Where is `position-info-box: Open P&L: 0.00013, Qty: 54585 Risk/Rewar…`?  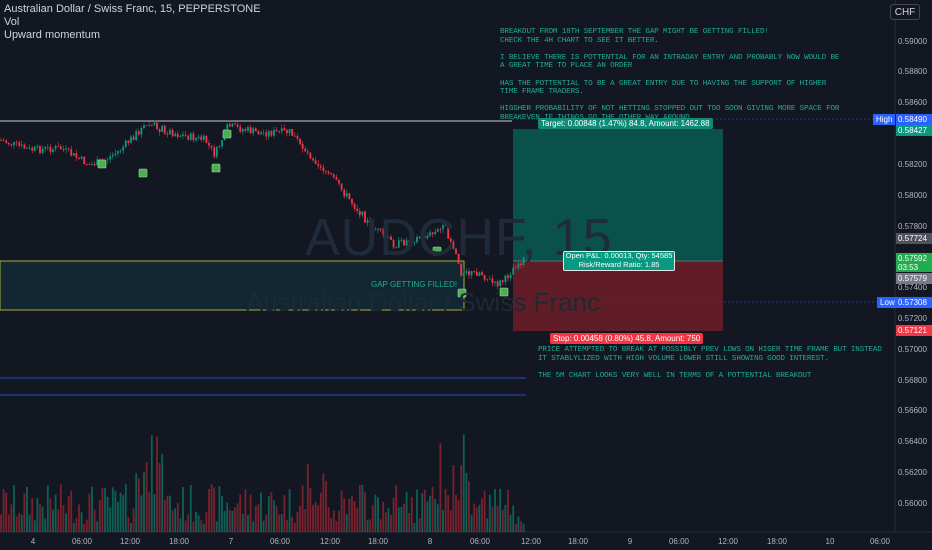 position-info-box: Open P&L: 0.00013, Qty: 54585 Risk/Rewar… is located at coordinates (619, 261).